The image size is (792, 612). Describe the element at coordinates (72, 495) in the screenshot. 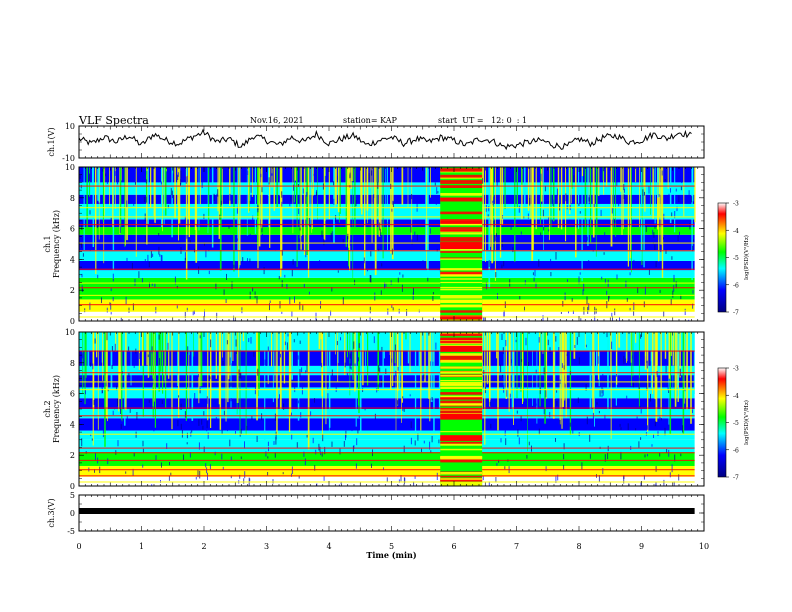

I see `y-tick-label: 5` at that location.